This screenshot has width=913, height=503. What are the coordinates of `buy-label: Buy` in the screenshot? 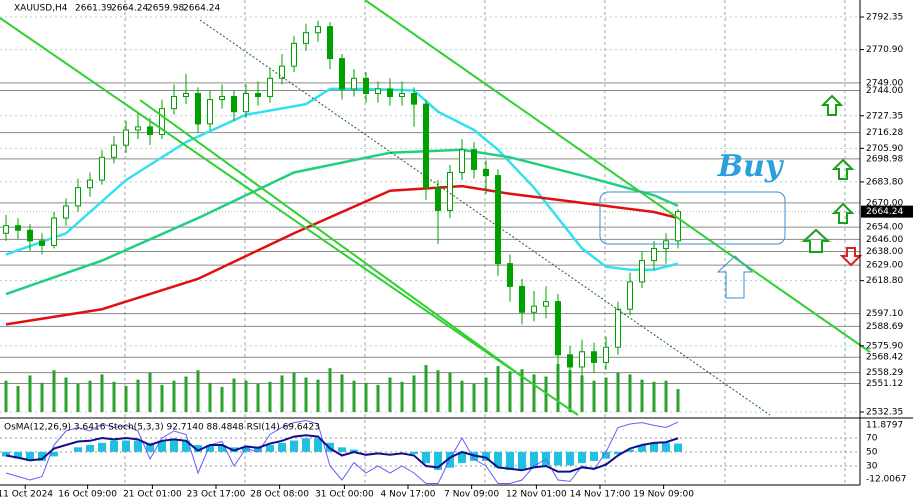 It's located at (751, 166).